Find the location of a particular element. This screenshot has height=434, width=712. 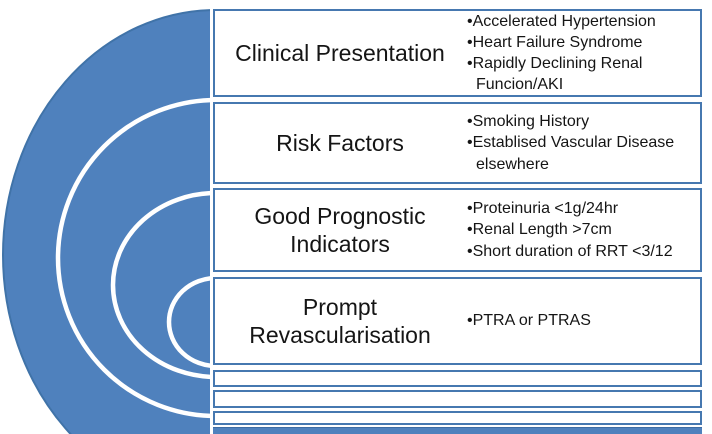

bullet-item: Rapidly Declining Renal Funcion/AKI is located at coordinates (581, 74).